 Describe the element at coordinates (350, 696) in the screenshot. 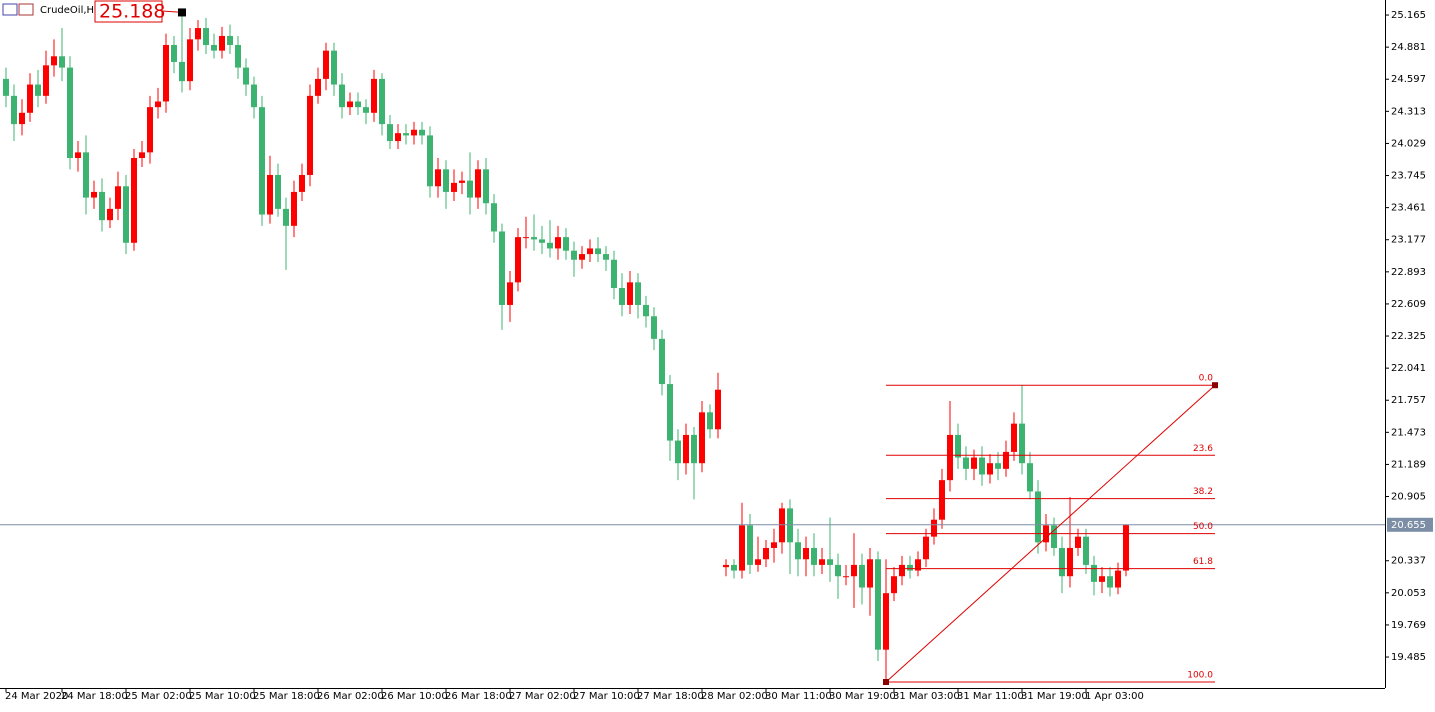

I see `x-tick-label: 26 Mar 02:00` at that location.